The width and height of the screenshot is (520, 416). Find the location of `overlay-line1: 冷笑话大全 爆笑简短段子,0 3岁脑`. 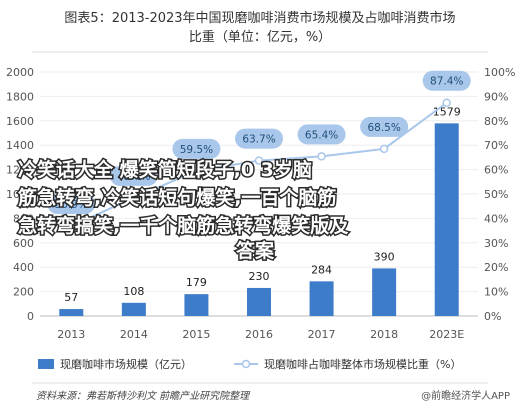

overlay-line1: 冷笑话大全 爆笑简短段子,0 3岁脑 is located at coordinates (165, 169).